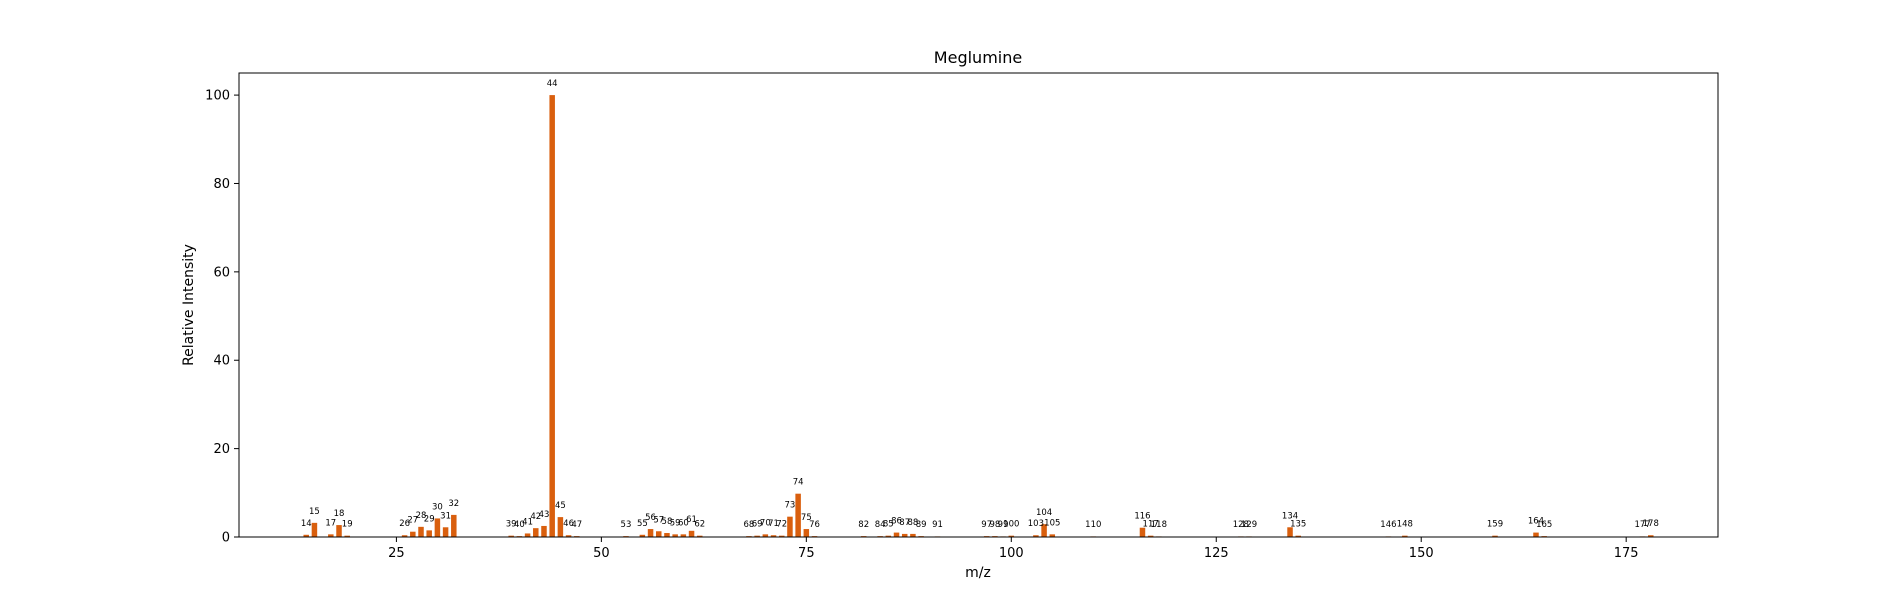  What do you see at coordinates (1241, 525) in the screenshot?
I see `peak-label-128: 128` at bounding box center [1241, 525].